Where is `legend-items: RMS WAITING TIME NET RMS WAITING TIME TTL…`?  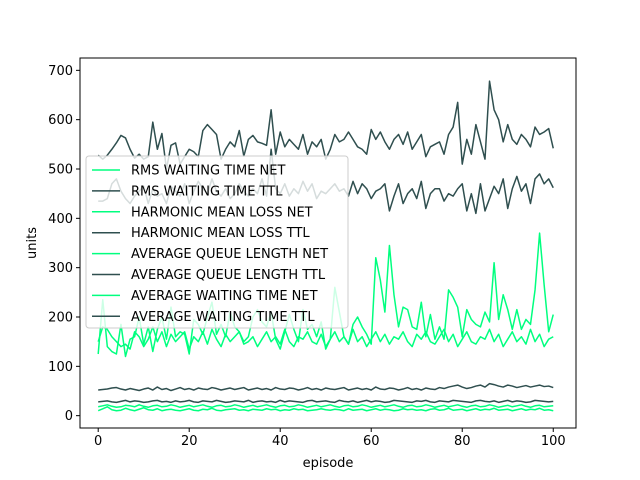 legend-items: RMS WAITING TIME NET RMS WAITING TIME TTL… is located at coordinates (210, 244).